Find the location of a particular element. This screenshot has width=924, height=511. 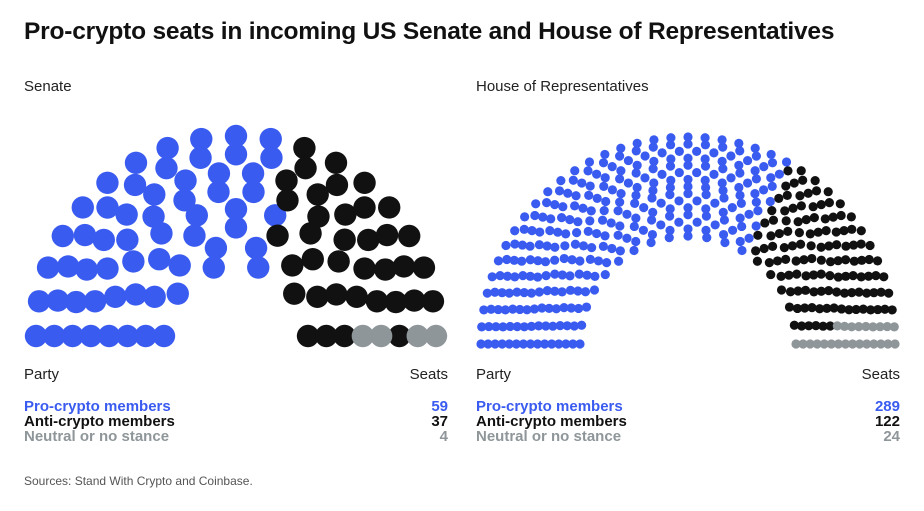

house-seats-header: Seats is located at coordinates (880, 374).